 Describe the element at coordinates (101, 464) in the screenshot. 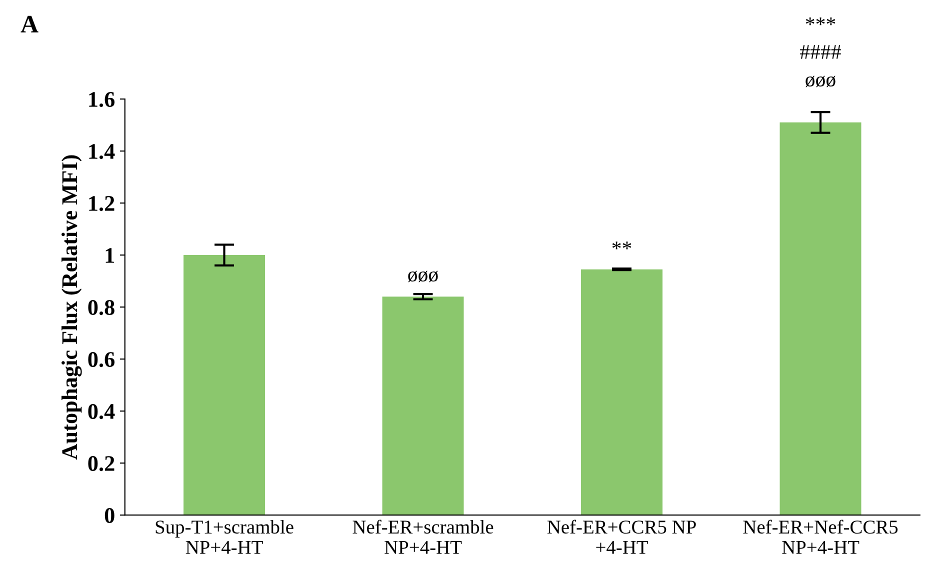

I see `y-tick-label: 0.2` at that location.